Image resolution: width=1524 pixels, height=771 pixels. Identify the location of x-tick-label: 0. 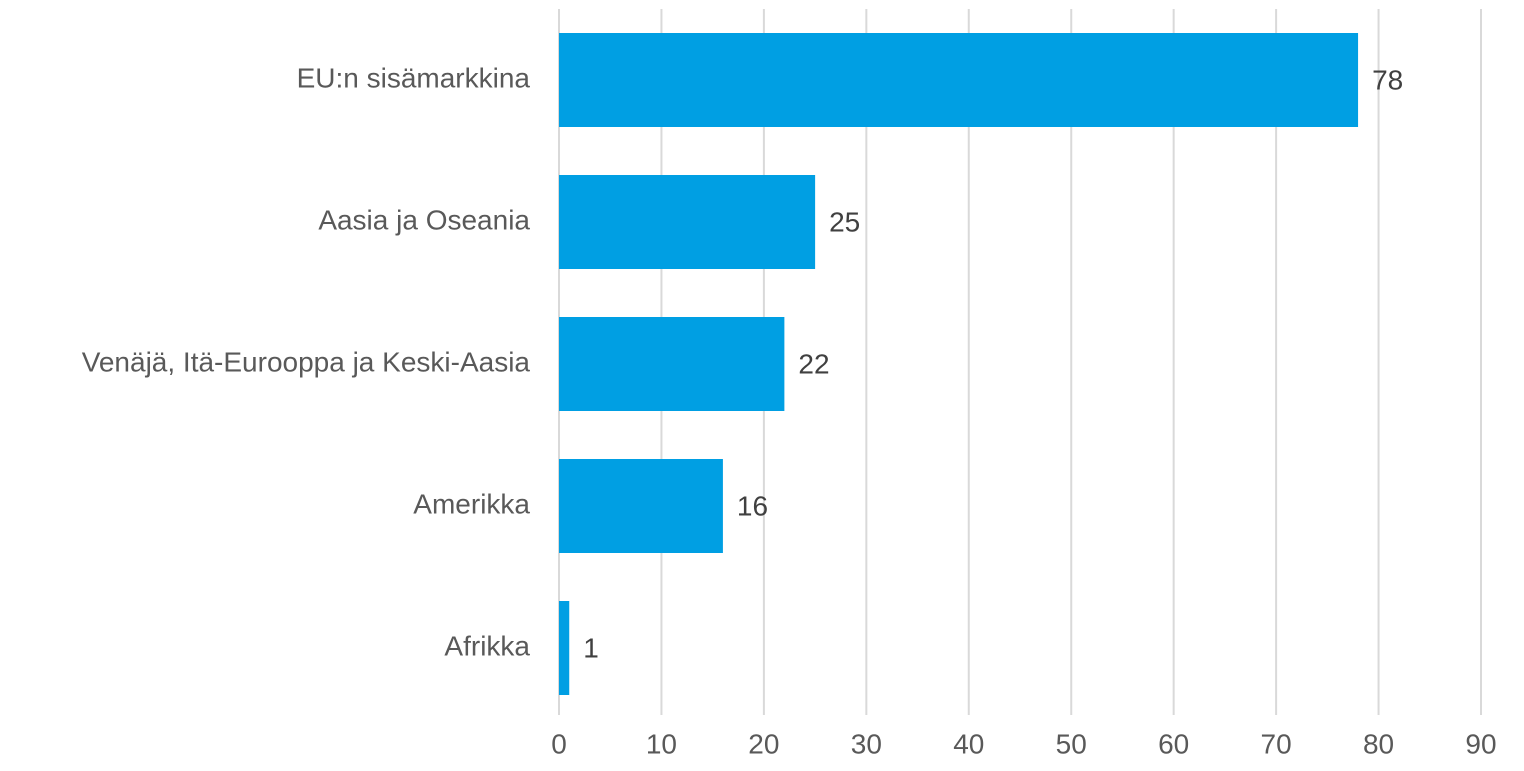
(559, 743).